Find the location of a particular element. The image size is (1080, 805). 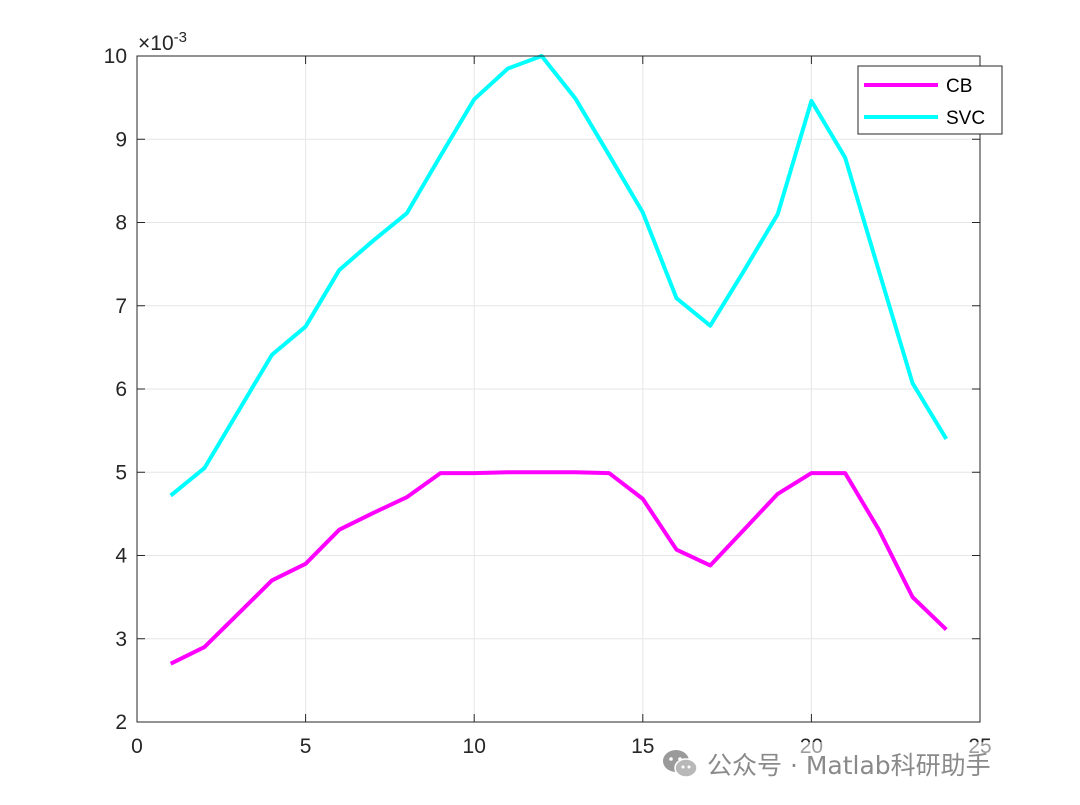

y-tick-label: 7 is located at coordinates (121, 306).